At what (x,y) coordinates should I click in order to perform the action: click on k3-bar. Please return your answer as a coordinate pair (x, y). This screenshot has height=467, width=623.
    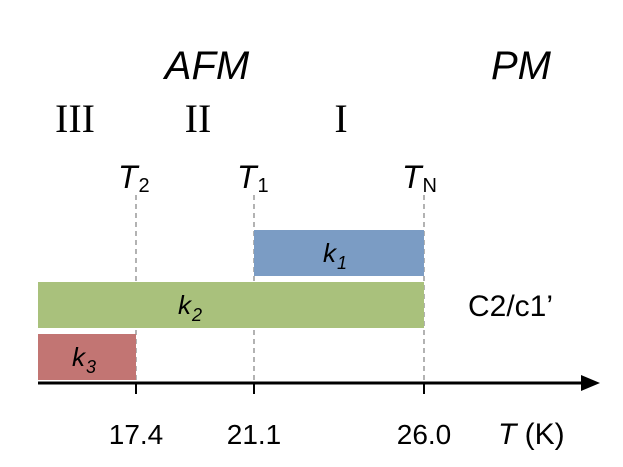
    Looking at the image, I should click on (87, 357).